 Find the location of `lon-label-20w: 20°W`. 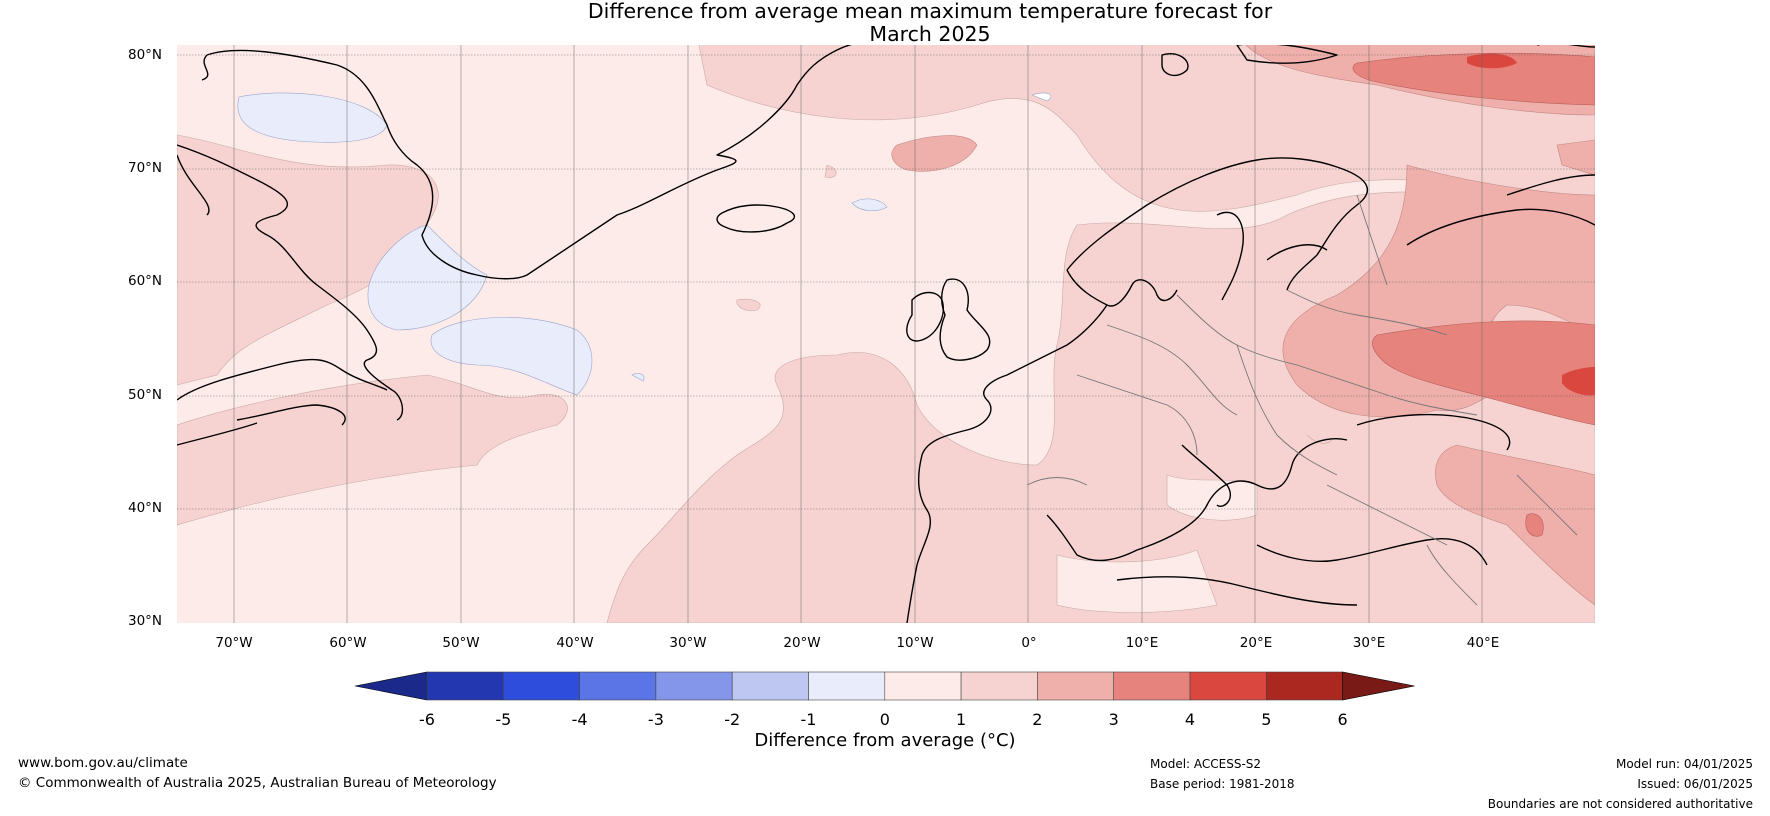

lon-label-20w: 20°W is located at coordinates (802, 643).